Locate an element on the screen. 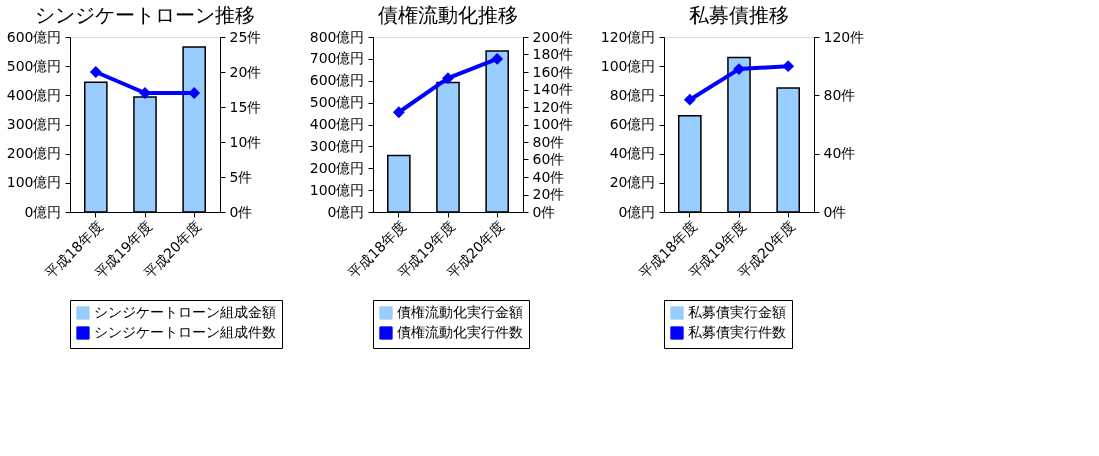 This screenshot has height=456, width=1099. y-tick-label: 120億円 is located at coordinates (628, 36).